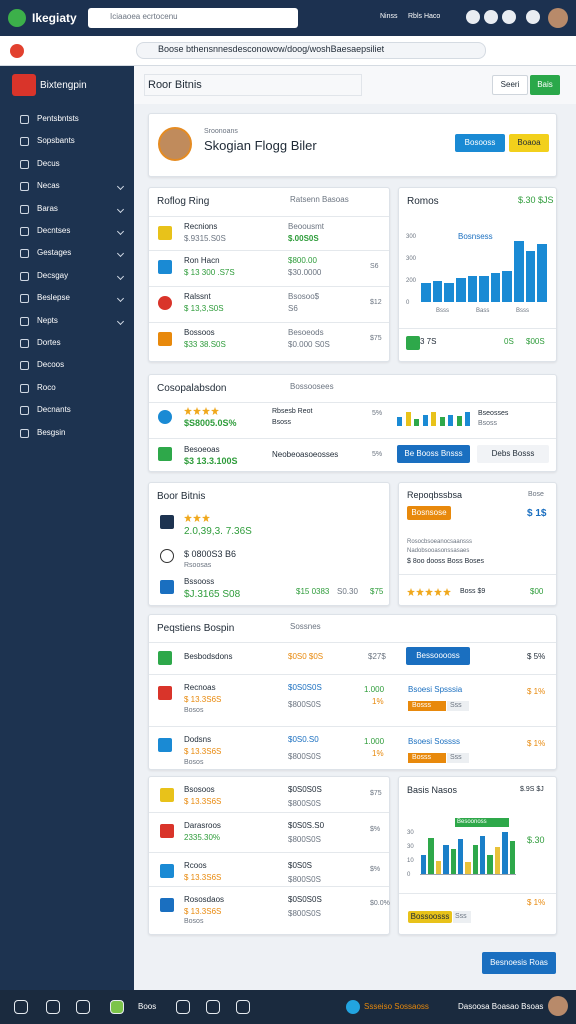  I want to click on nav-item: Pentsbntsts, so click(58, 118).